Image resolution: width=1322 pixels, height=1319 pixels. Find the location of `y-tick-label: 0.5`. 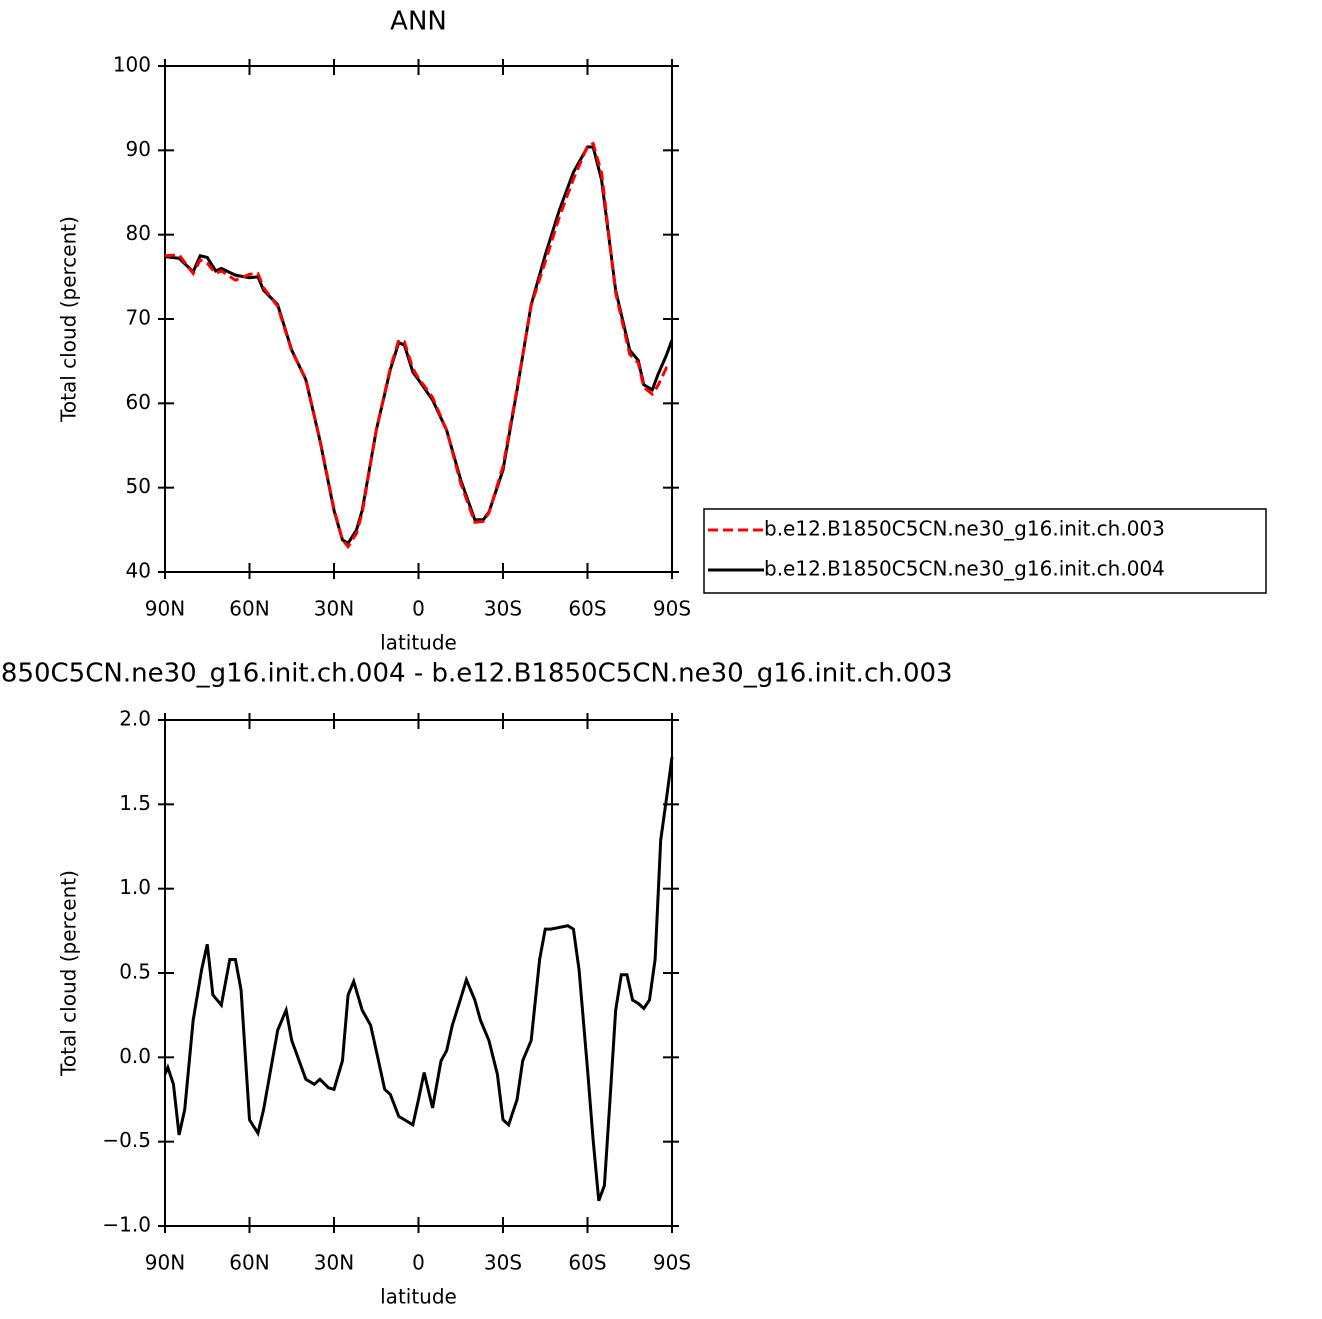

y-tick-label: 0.5 is located at coordinates (135, 972).